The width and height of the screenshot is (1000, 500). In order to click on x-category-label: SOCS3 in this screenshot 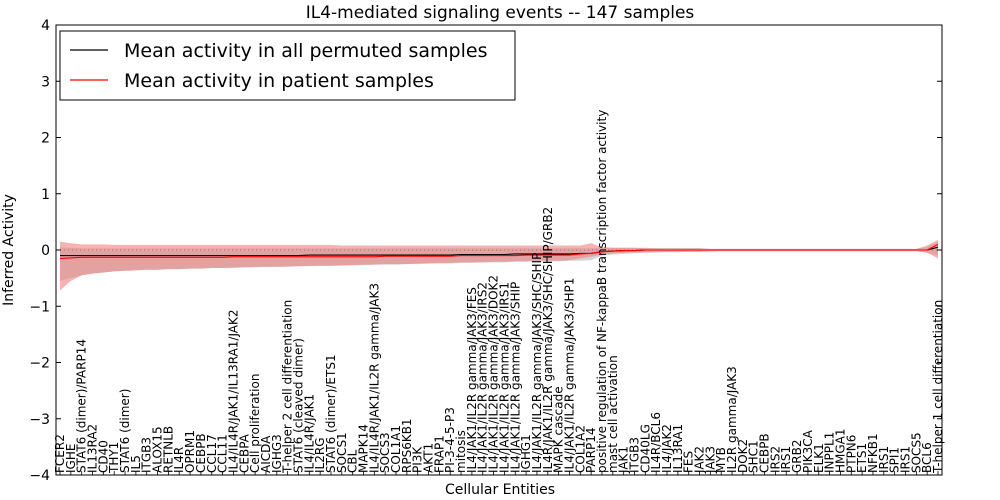, I will do `click(385, 452)`.